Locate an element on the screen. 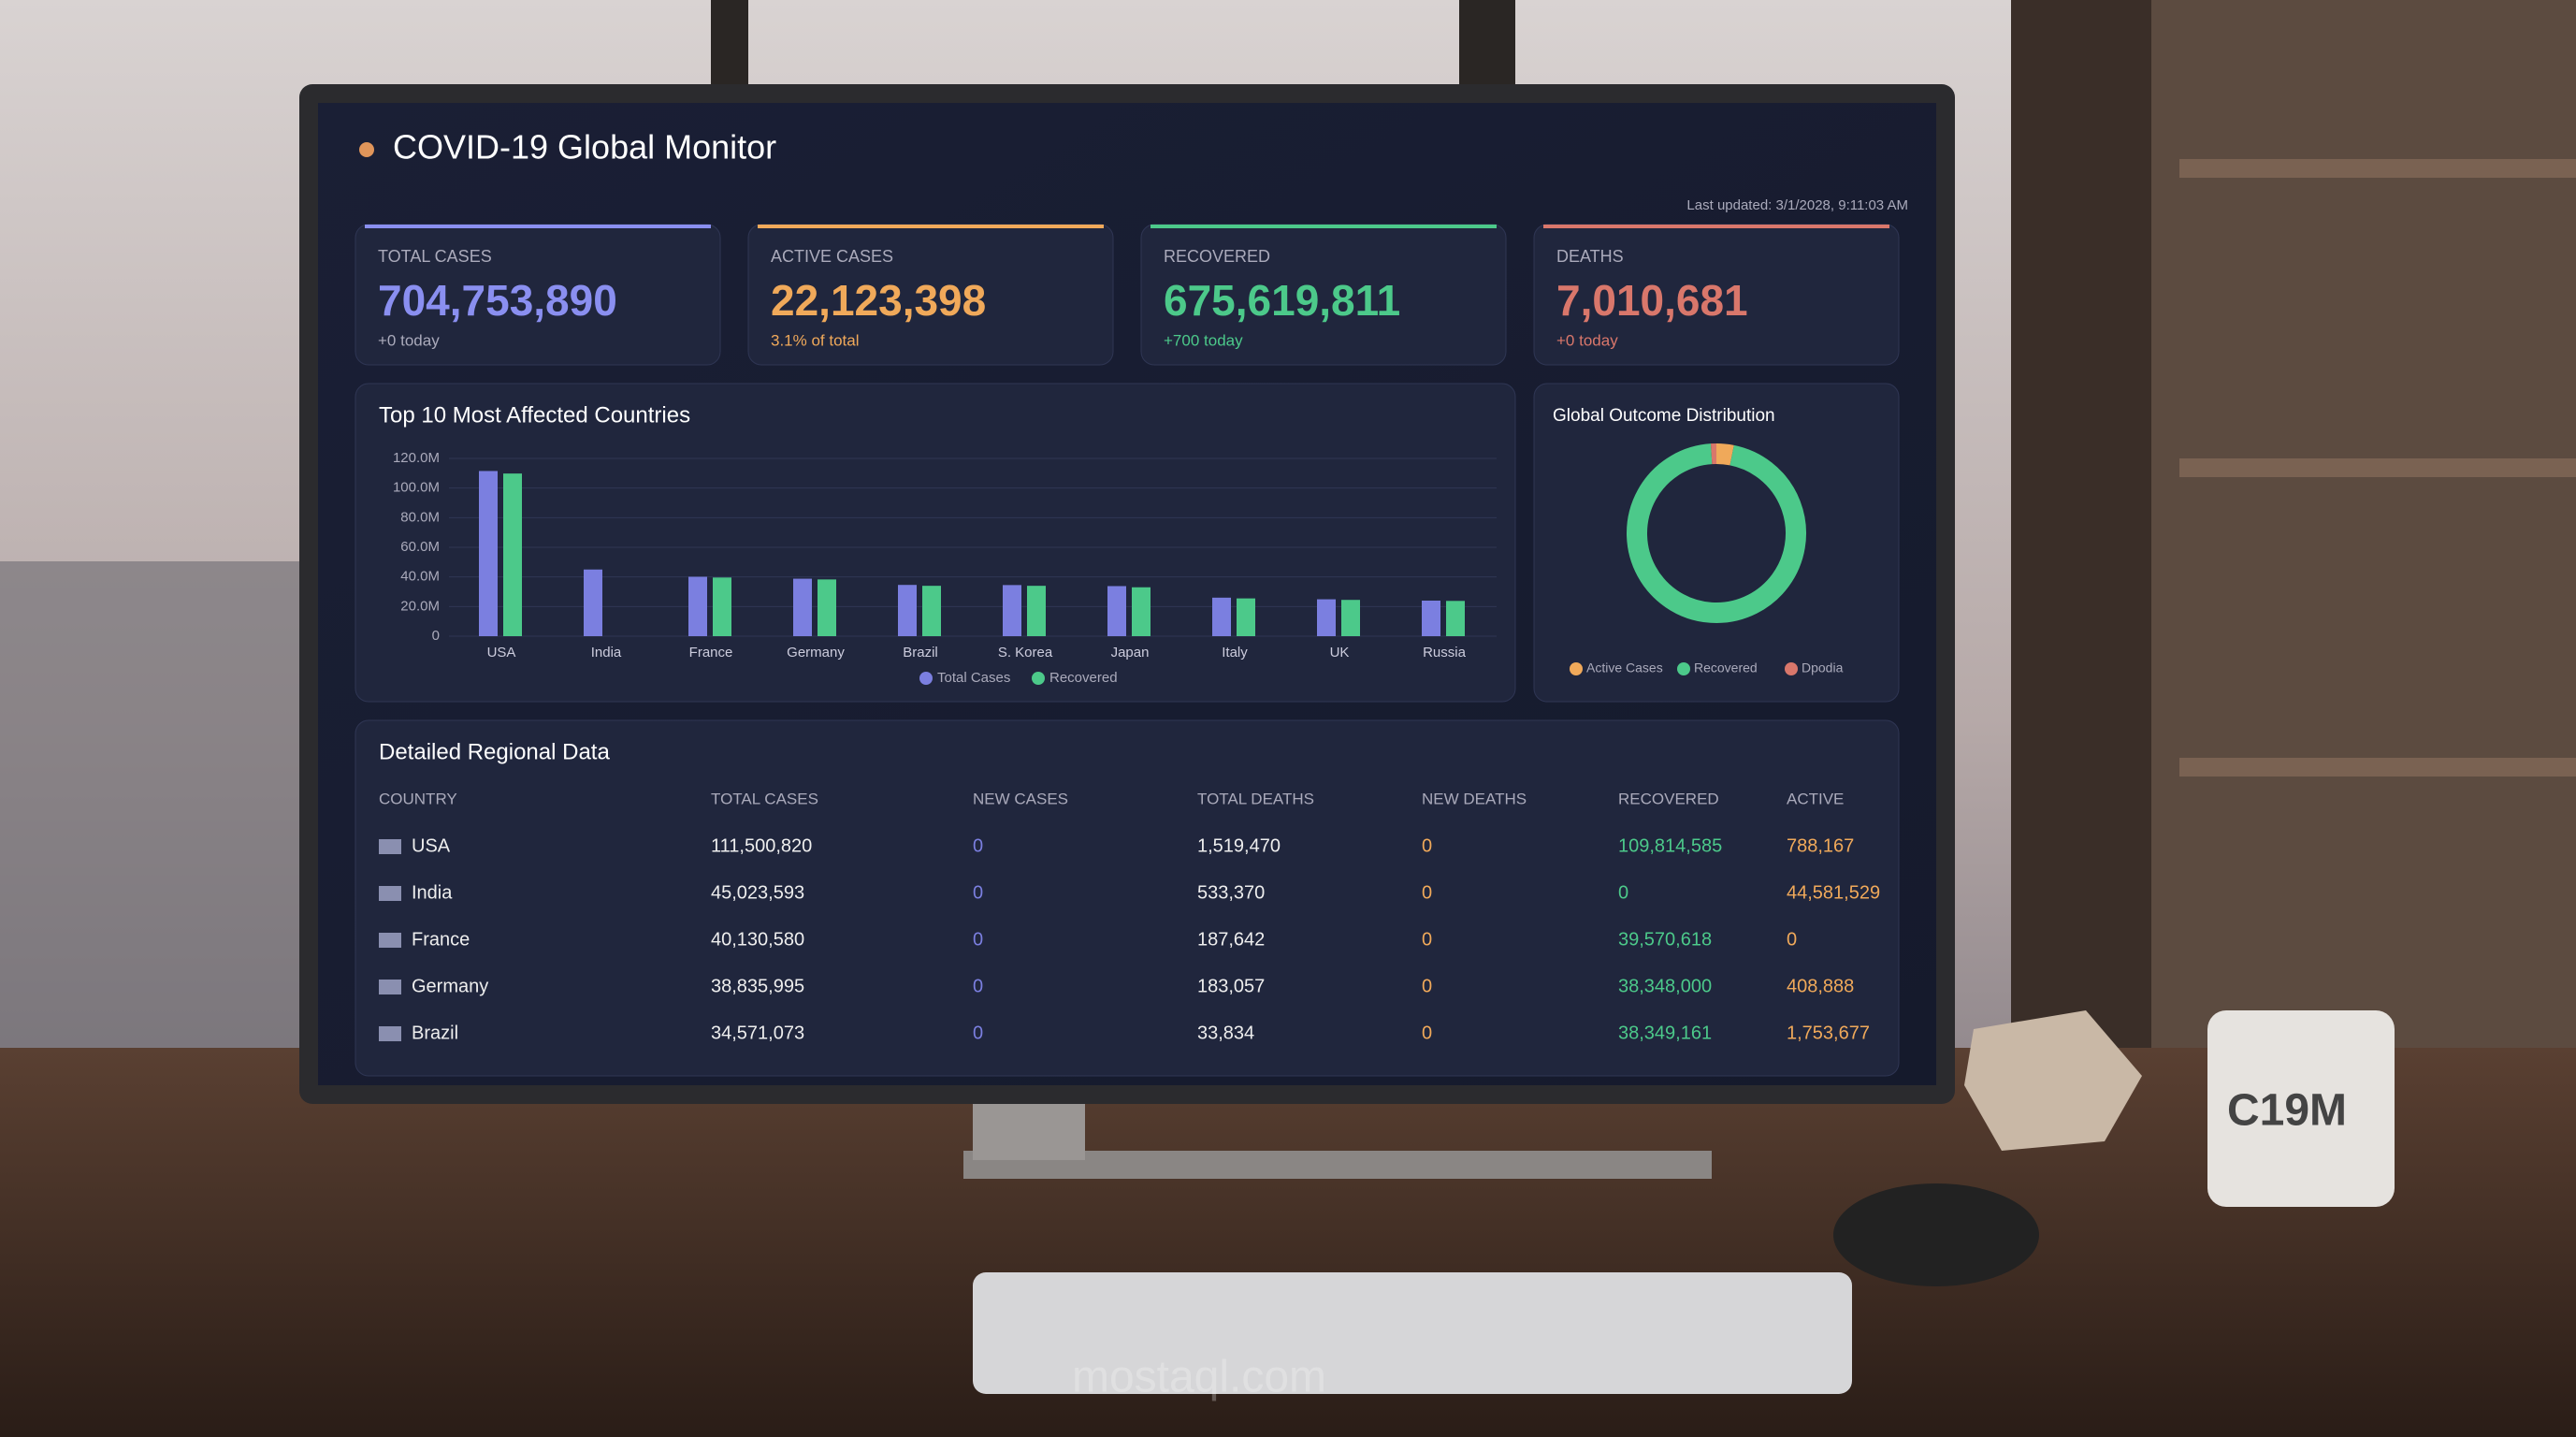  card-value: 675,619,811 is located at coordinates (1282, 300).